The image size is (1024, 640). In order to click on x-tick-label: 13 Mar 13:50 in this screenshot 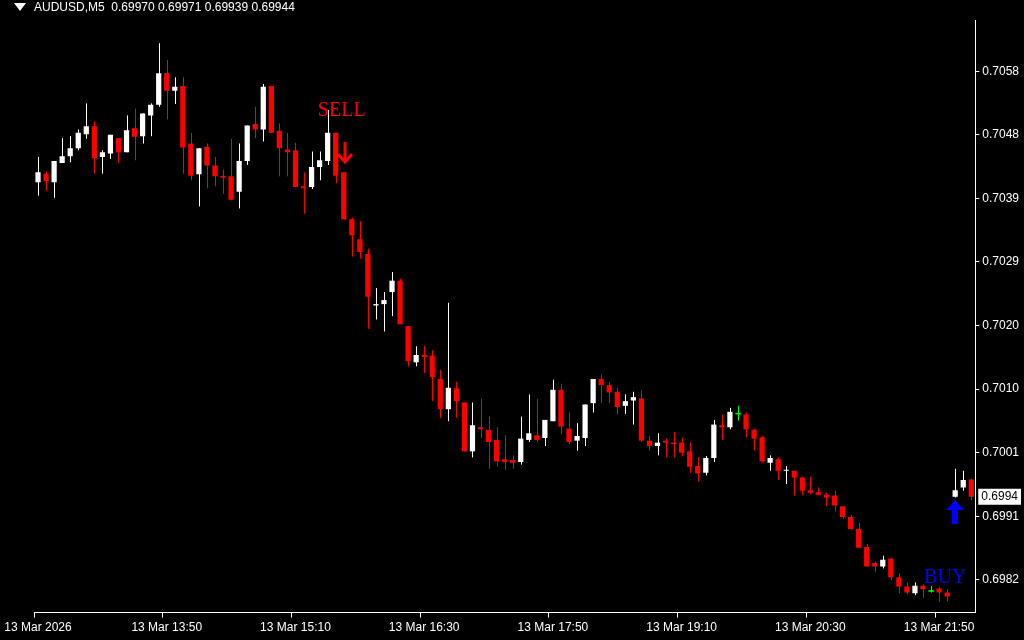, I will do `click(167, 627)`.